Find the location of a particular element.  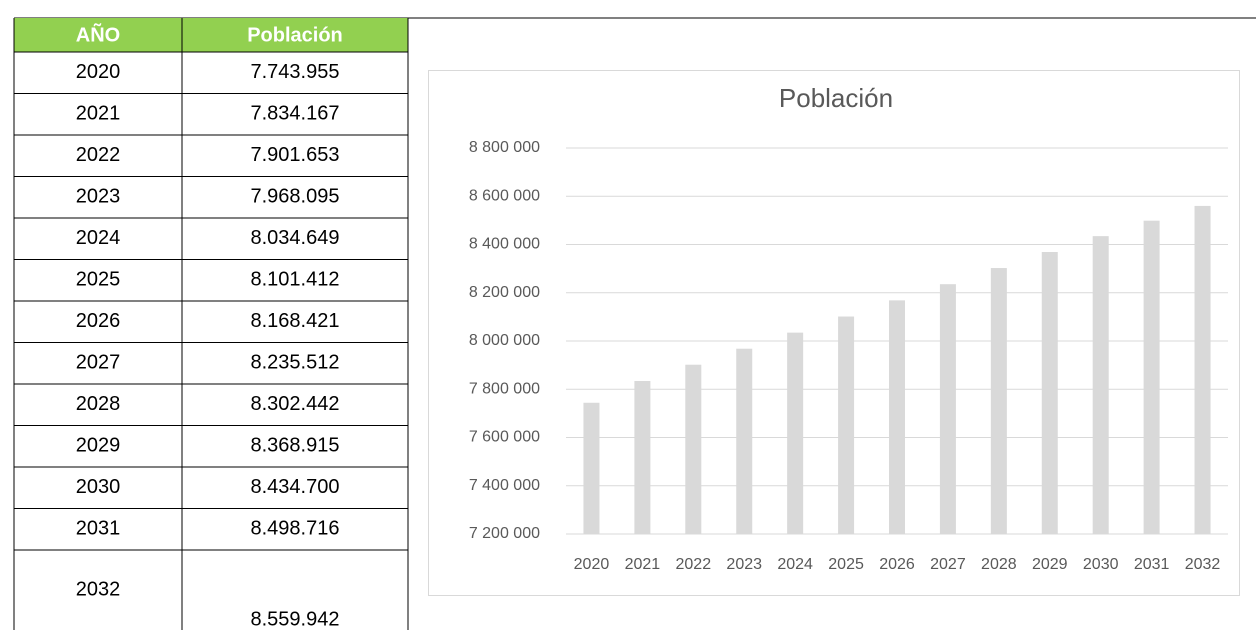

x-tick-label: 2026 is located at coordinates (897, 564).